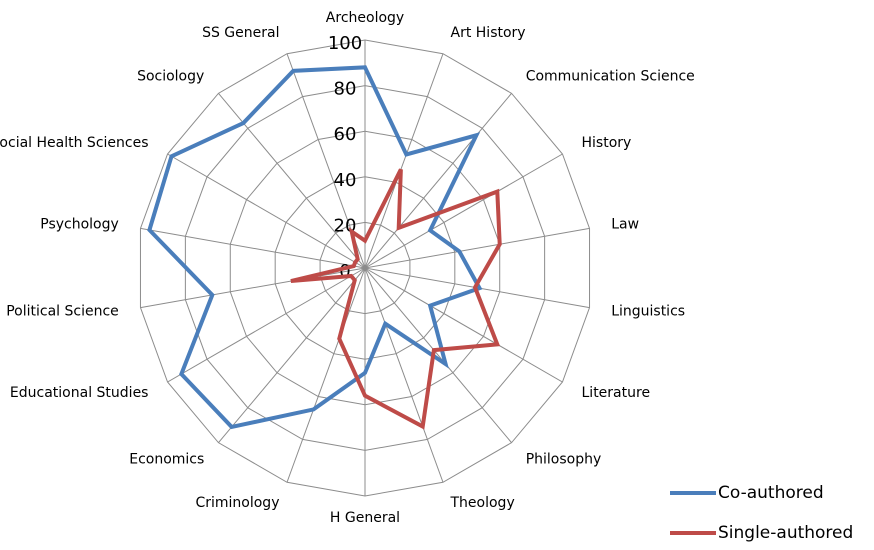 The height and width of the screenshot is (550, 874). What do you see at coordinates (170, 76) in the screenshot?
I see `category-label: Sociology` at bounding box center [170, 76].